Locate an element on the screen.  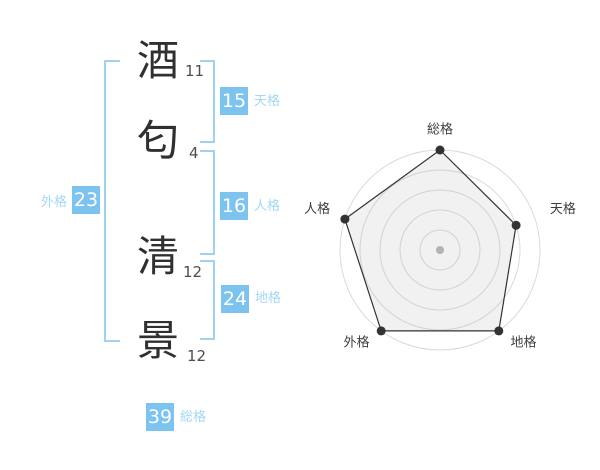
gaikaku-bracket is located at coordinates (112, 201).